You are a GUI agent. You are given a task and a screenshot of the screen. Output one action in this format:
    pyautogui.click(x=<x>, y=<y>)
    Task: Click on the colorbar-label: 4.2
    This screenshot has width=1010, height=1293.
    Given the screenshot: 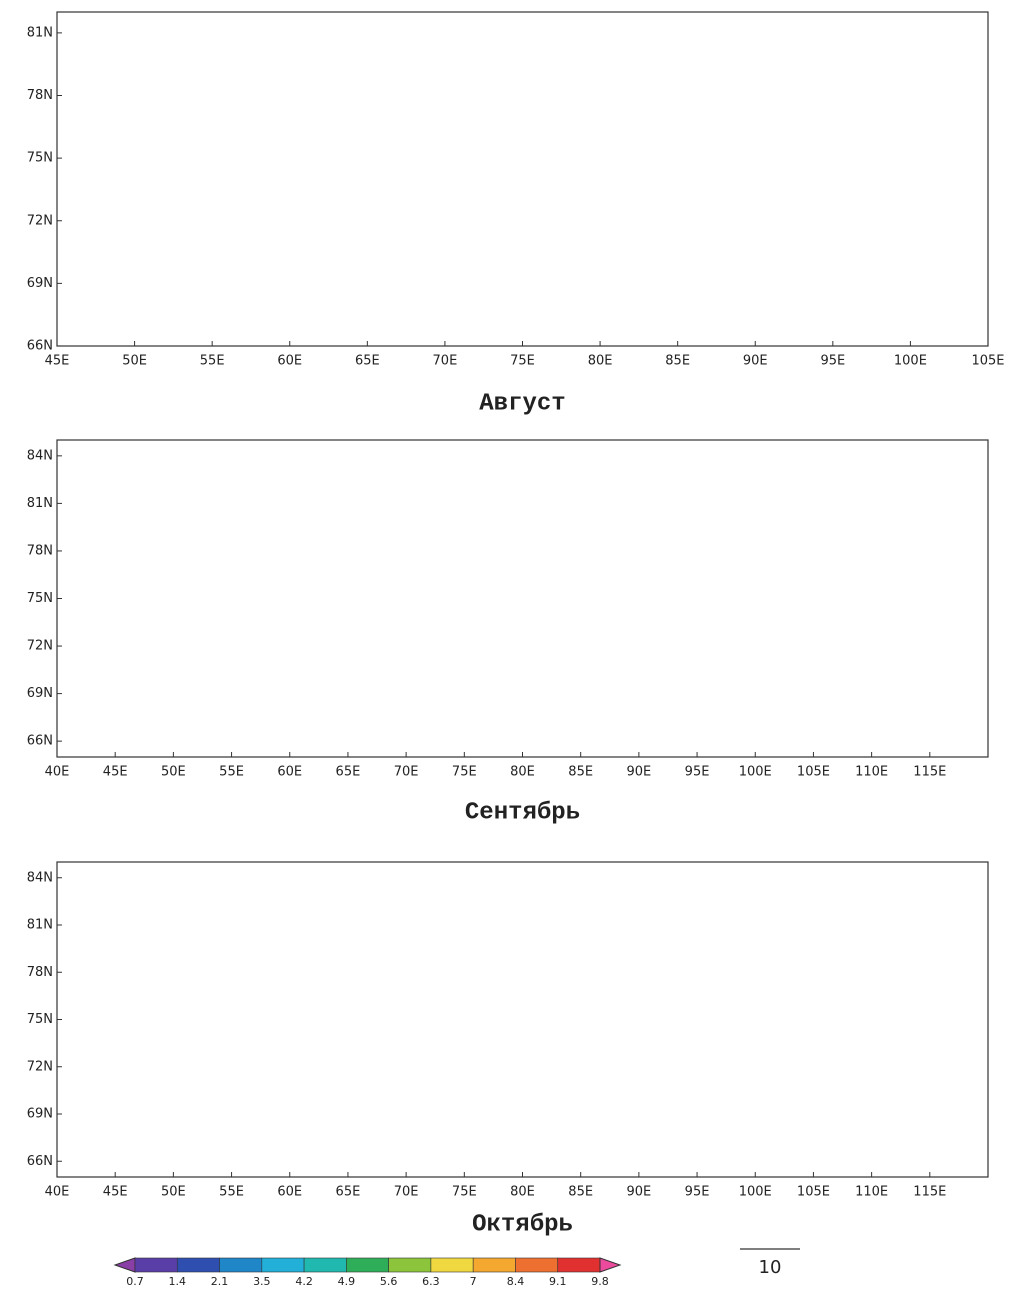 What is the action you would take?
    pyautogui.click(x=304, y=1281)
    